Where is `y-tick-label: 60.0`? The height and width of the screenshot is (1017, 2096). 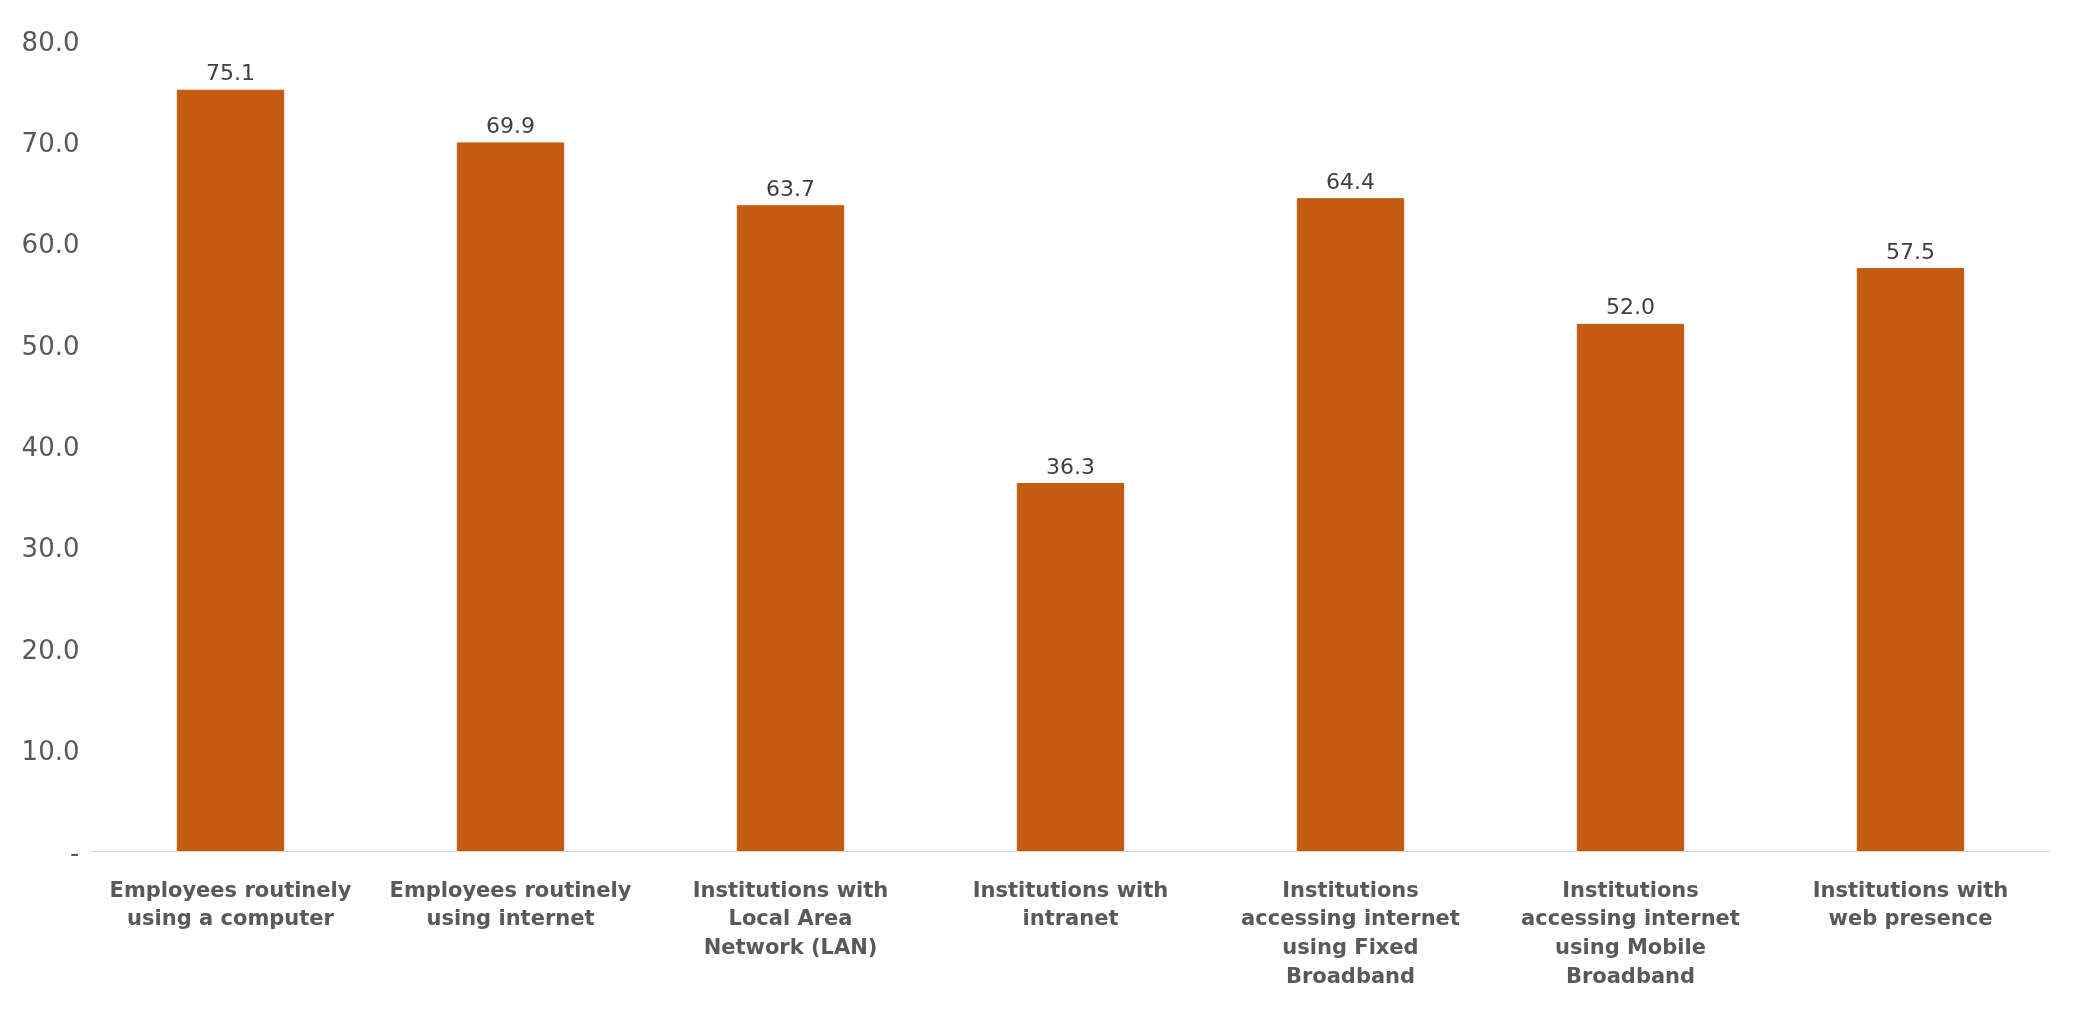
y-tick-label: 60.0 is located at coordinates (50, 244).